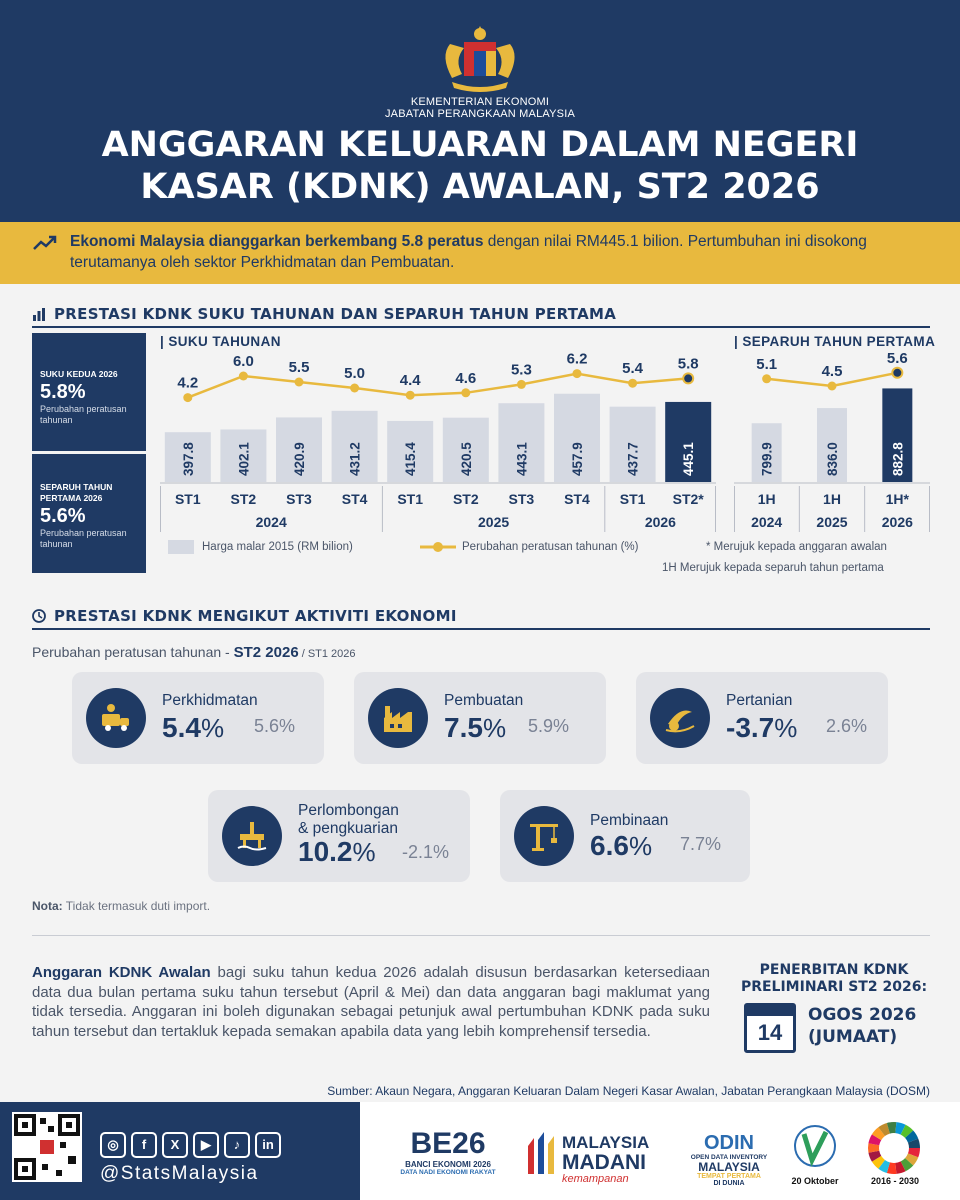 The height and width of the screenshot is (1200, 960). I want to click on logo1-main: BE26, so click(448, 1143).